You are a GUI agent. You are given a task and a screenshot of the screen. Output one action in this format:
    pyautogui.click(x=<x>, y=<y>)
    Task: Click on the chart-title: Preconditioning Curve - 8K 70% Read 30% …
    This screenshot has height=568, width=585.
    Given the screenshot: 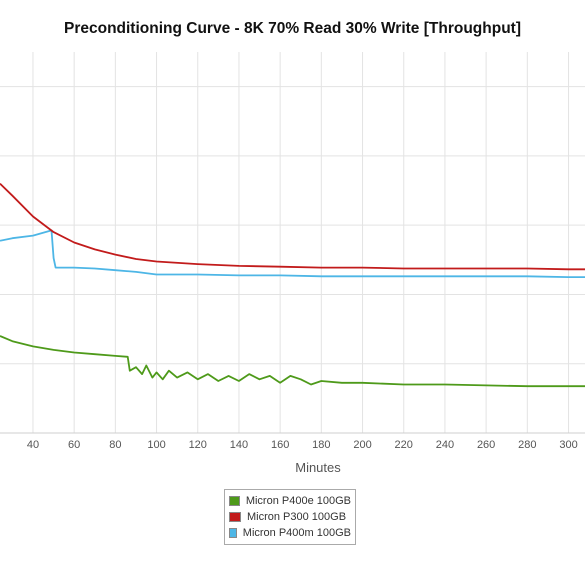 What is the action you would take?
    pyautogui.click(x=292, y=28)
    